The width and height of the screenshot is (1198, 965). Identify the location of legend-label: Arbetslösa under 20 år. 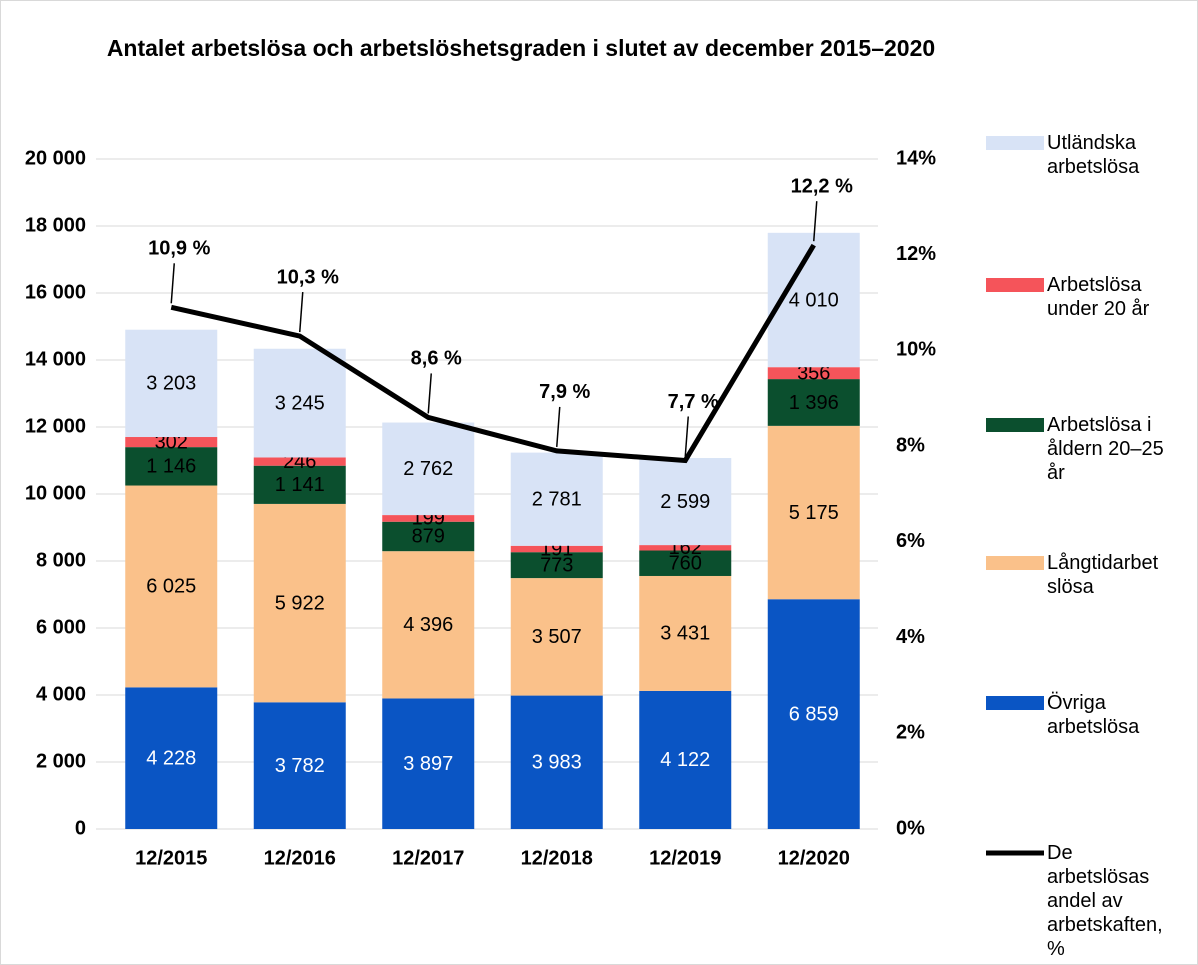
(1098, 297).